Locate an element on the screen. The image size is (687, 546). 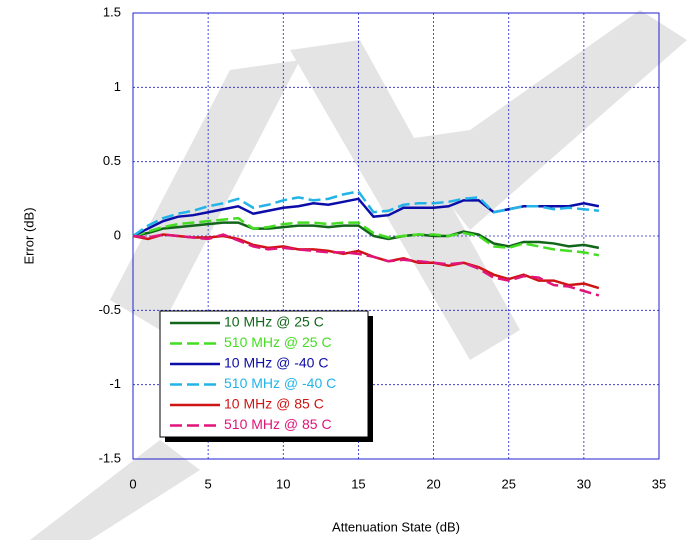
y-tick-label: 0 is located at coordinates (117, 234).